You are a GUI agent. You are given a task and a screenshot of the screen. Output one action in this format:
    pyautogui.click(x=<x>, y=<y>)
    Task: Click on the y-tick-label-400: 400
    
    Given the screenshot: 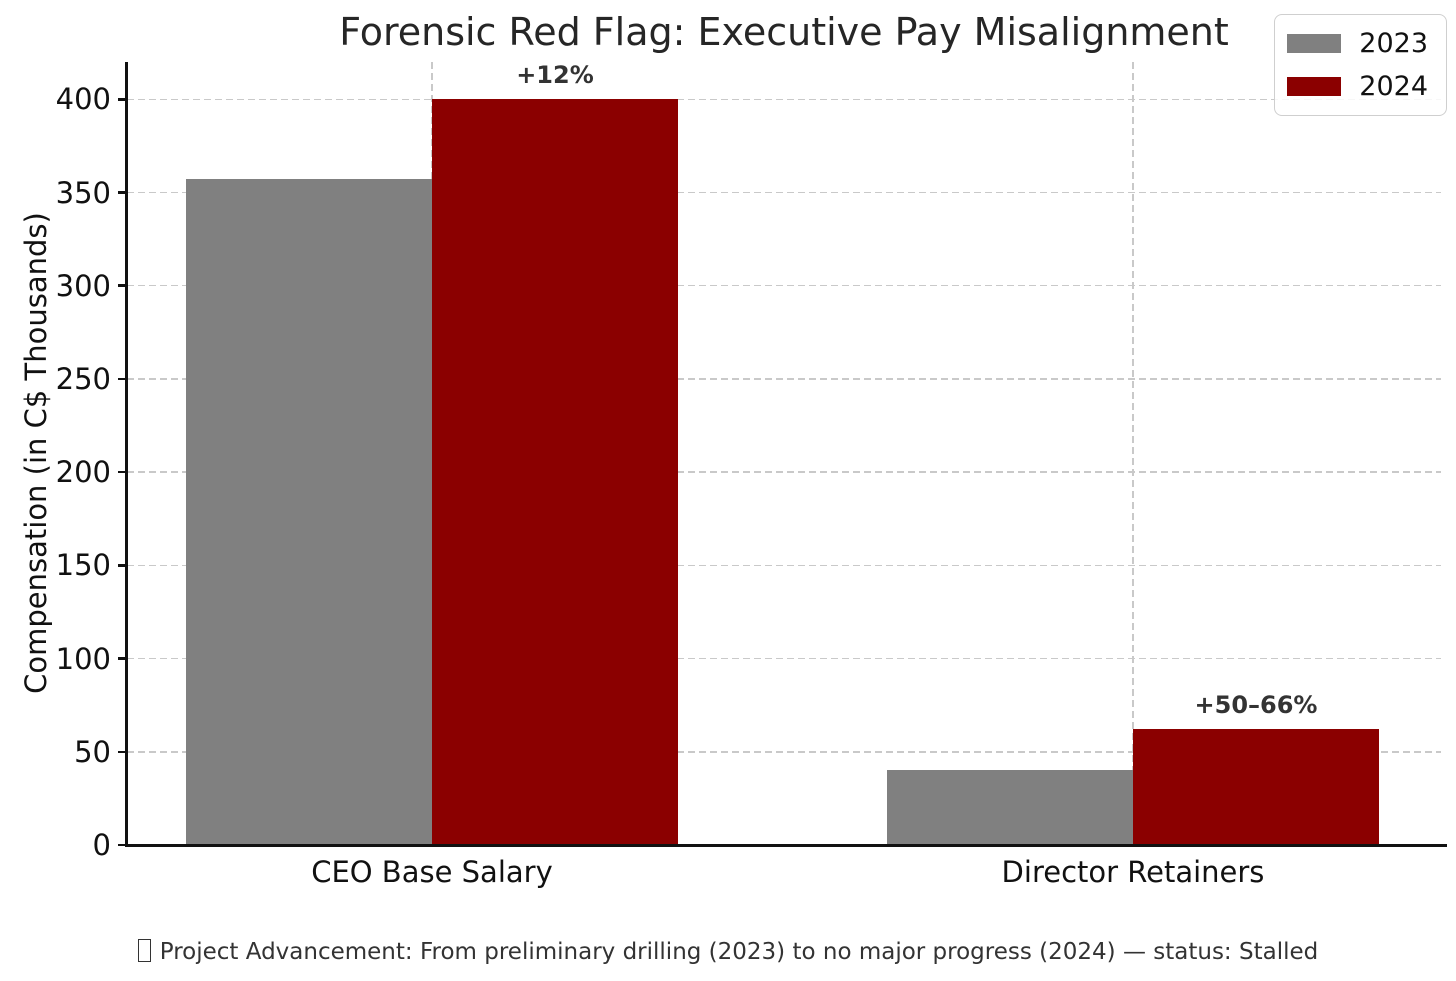 What is the action you would take?
    pyautogui.click(x=83, y=99)
    